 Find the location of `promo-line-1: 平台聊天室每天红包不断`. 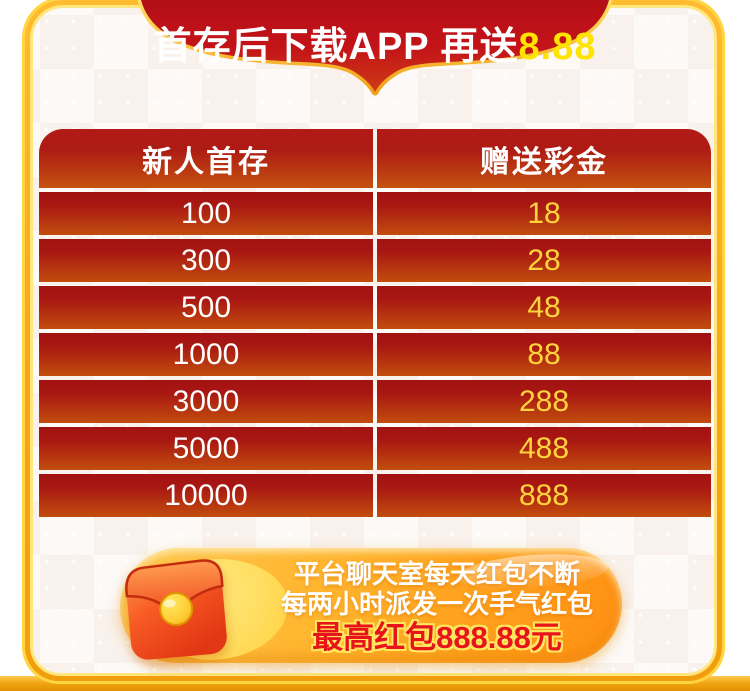

promo-line-1: 平台聊天室每天红包不断 is located at coordinates (436, 574).